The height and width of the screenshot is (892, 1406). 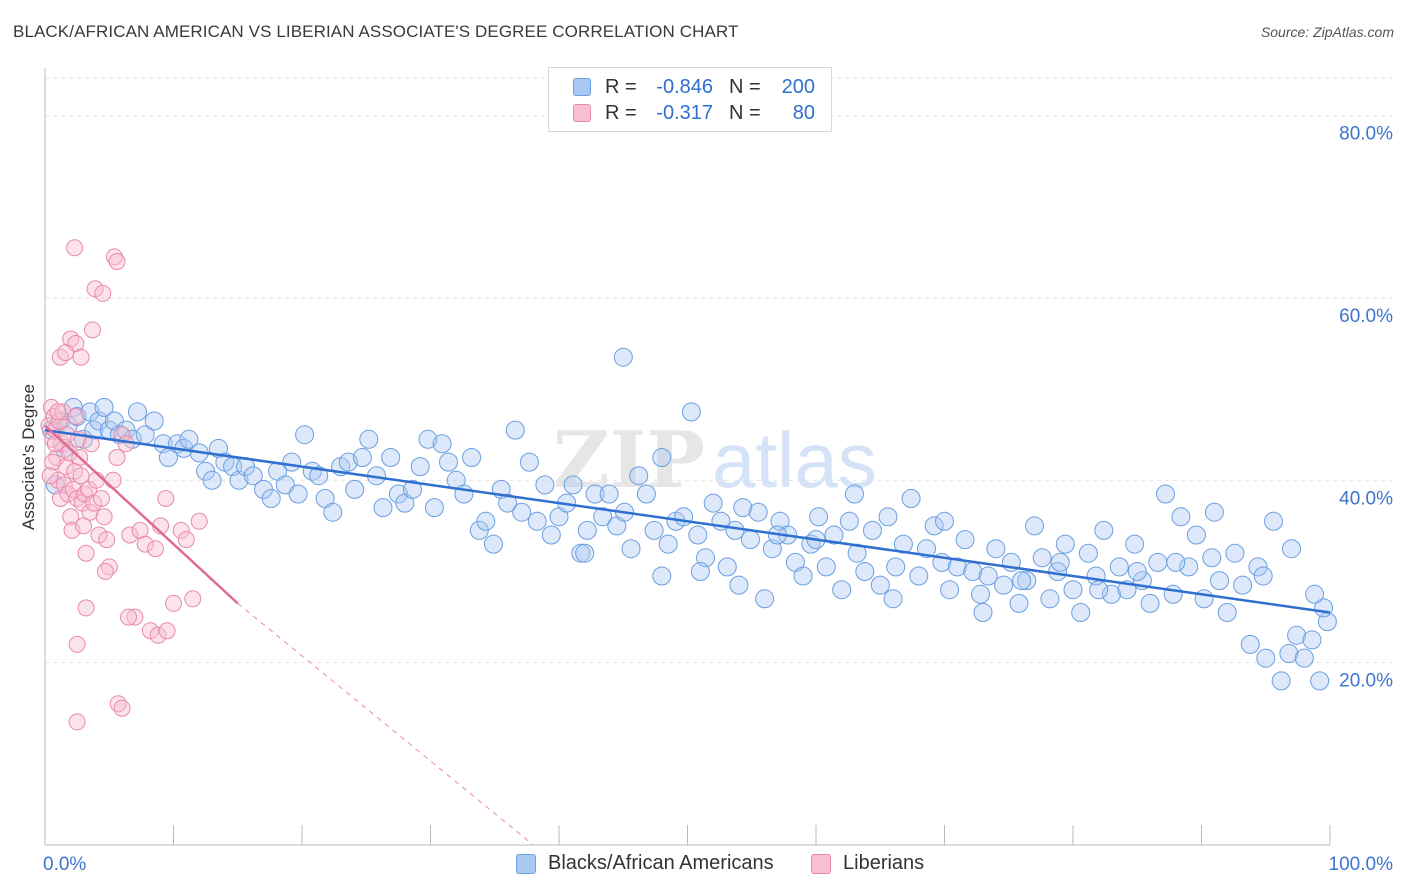 I want to click on legend-r-value: -0.846, so click(x=684, y=86).